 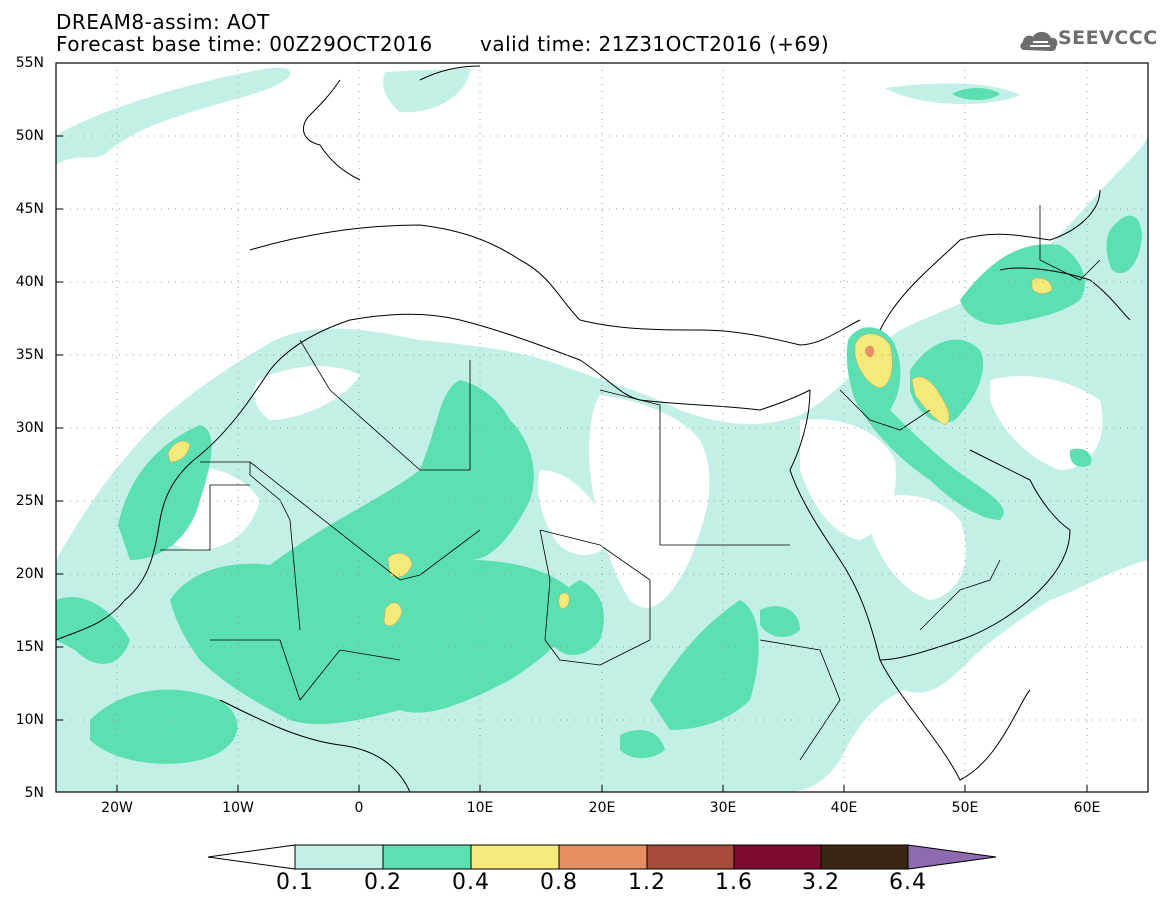 What do you see at coordinates (29, 136) in the screenshot?
I see `lat-label: 50N` at bounding box center [29, 136].